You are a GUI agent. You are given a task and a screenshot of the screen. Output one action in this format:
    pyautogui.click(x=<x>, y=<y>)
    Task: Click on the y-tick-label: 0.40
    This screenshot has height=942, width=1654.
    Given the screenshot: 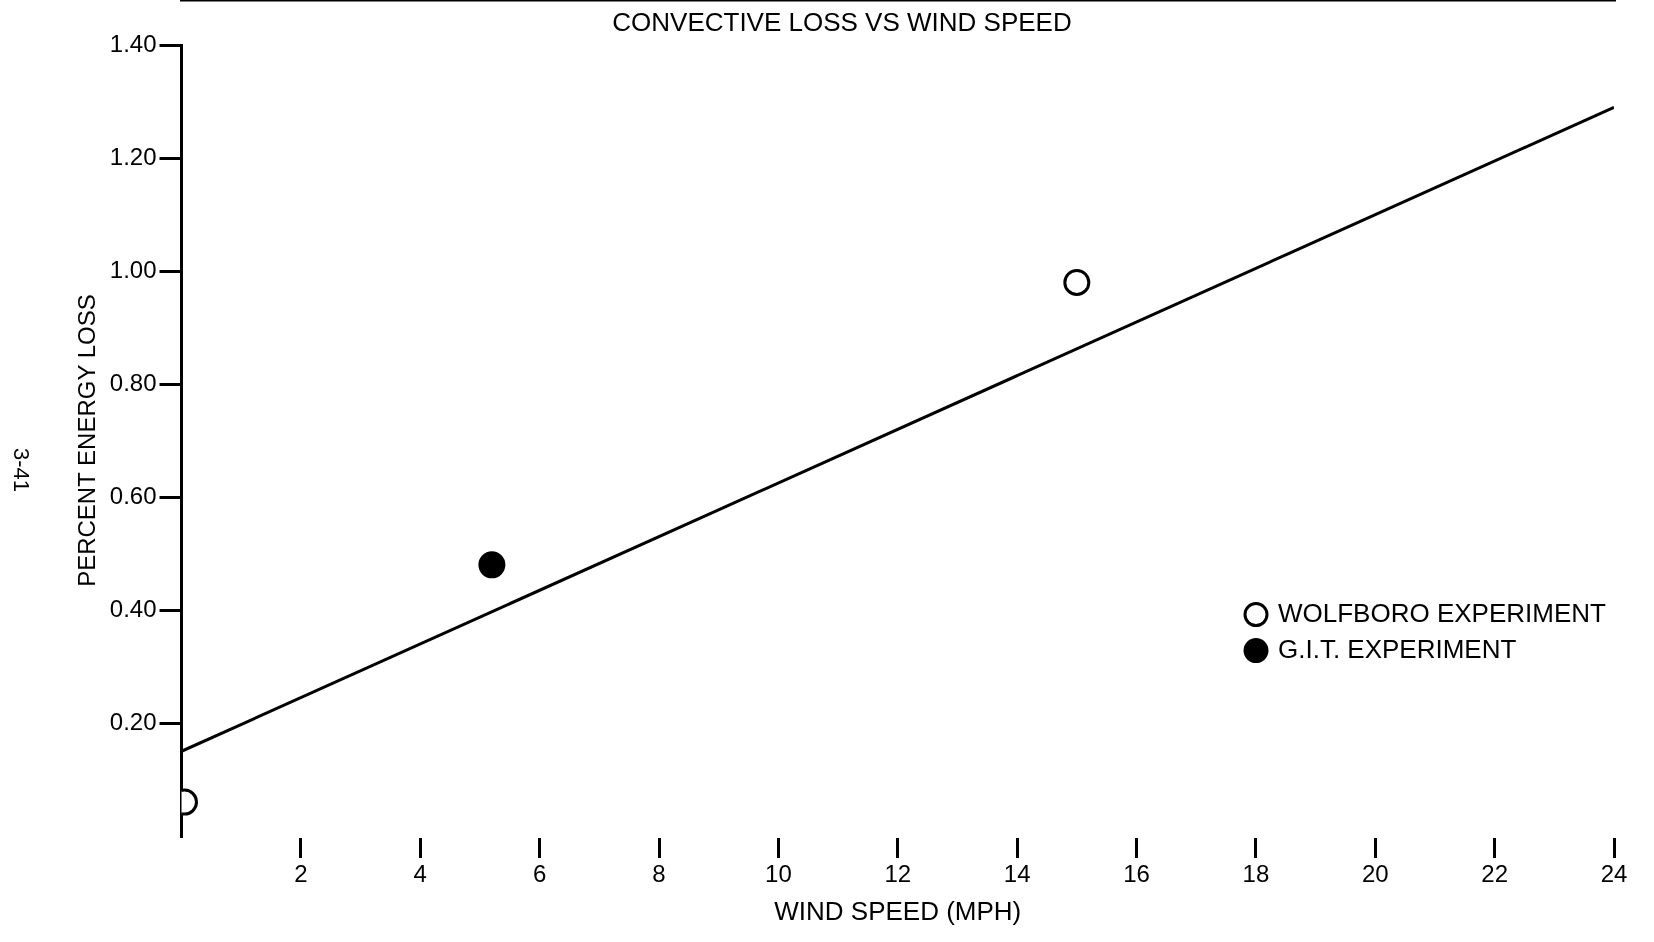 What is the action you would take?
    pyautogui.click(x=133, y=608)
    